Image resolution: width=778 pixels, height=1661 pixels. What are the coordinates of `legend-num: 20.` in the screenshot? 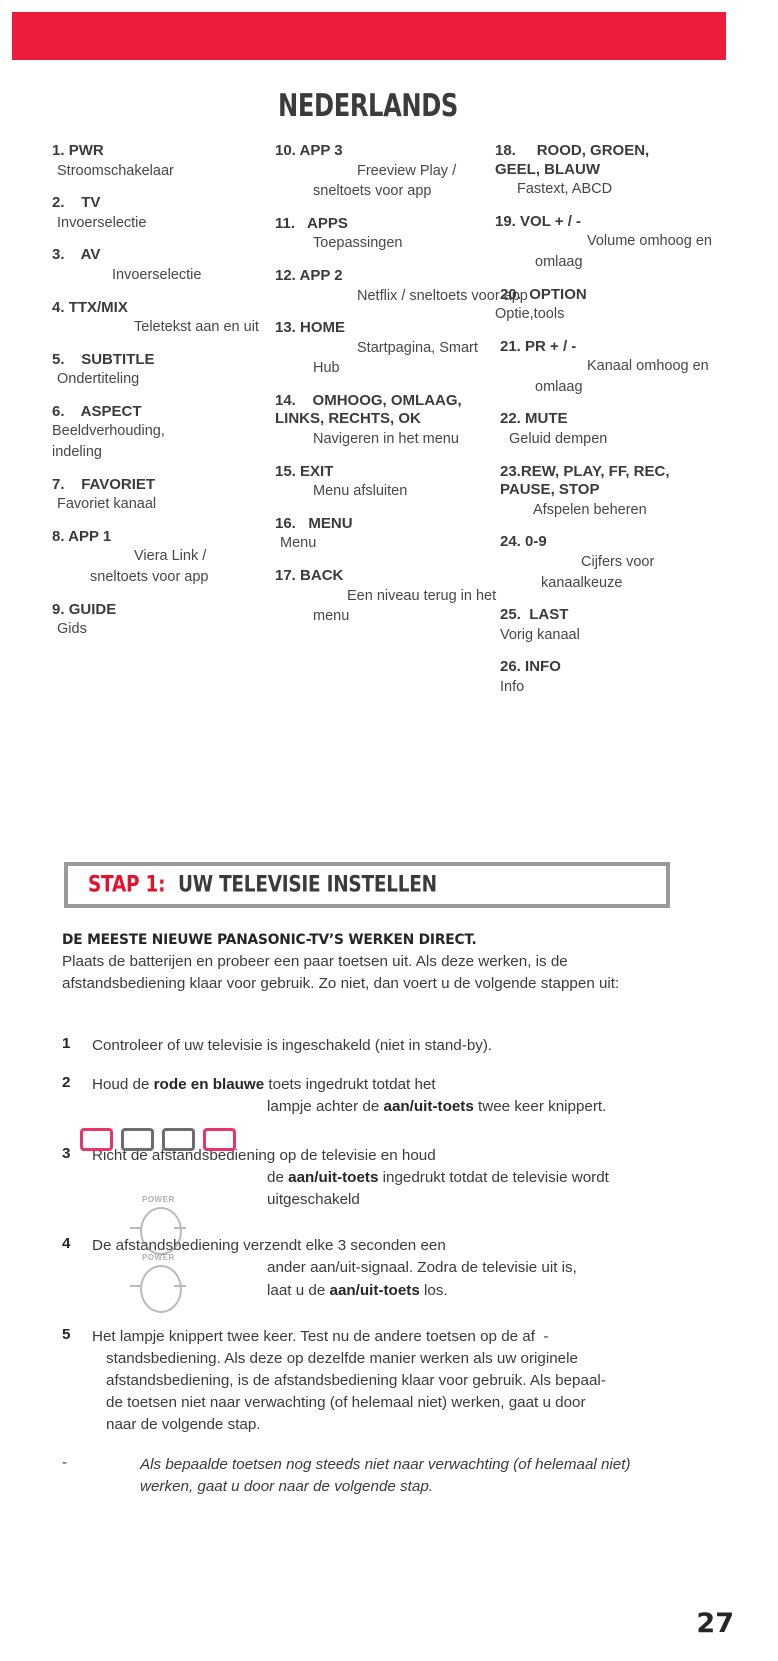 It's located at (510, 294).